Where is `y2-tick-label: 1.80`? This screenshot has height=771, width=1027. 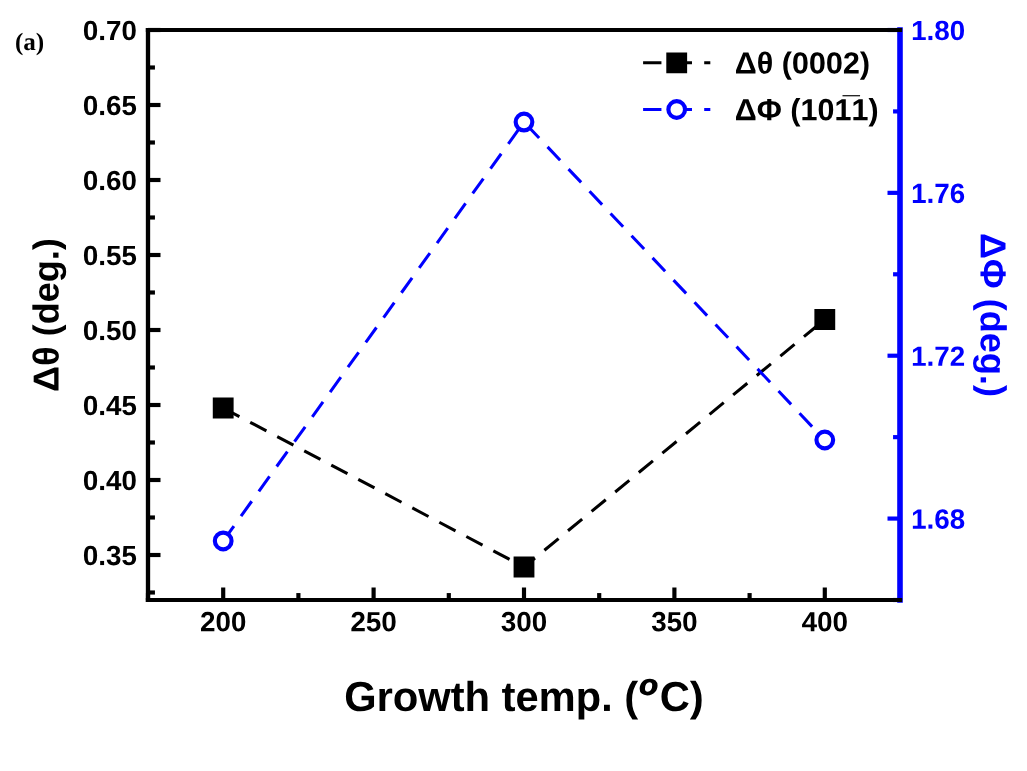
y2-tick-label: 1.80 is located at coordinates (938, 30).